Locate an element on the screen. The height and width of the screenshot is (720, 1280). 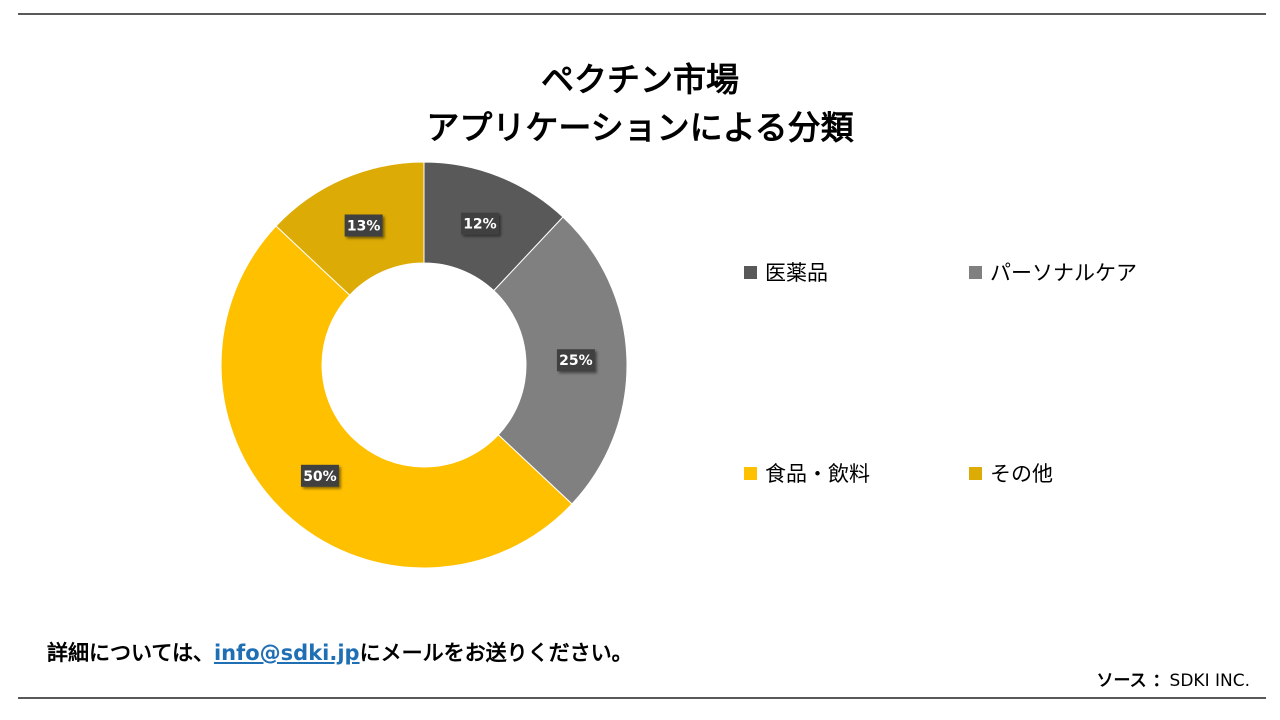
data-label-other: 13% is located at coordinates (363, 225).